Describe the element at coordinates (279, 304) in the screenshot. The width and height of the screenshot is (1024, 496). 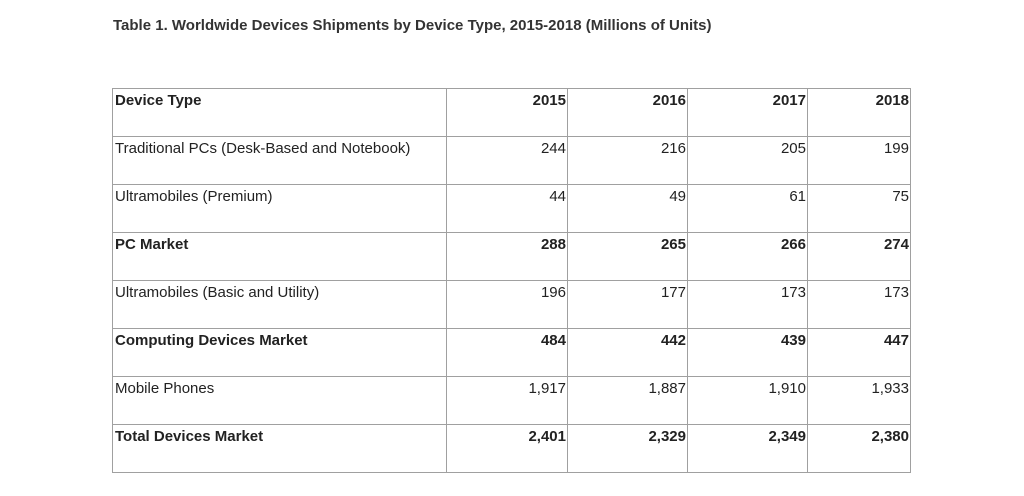
I see `label-cell: Ultramobiles (Basic and Utility)` at that location.